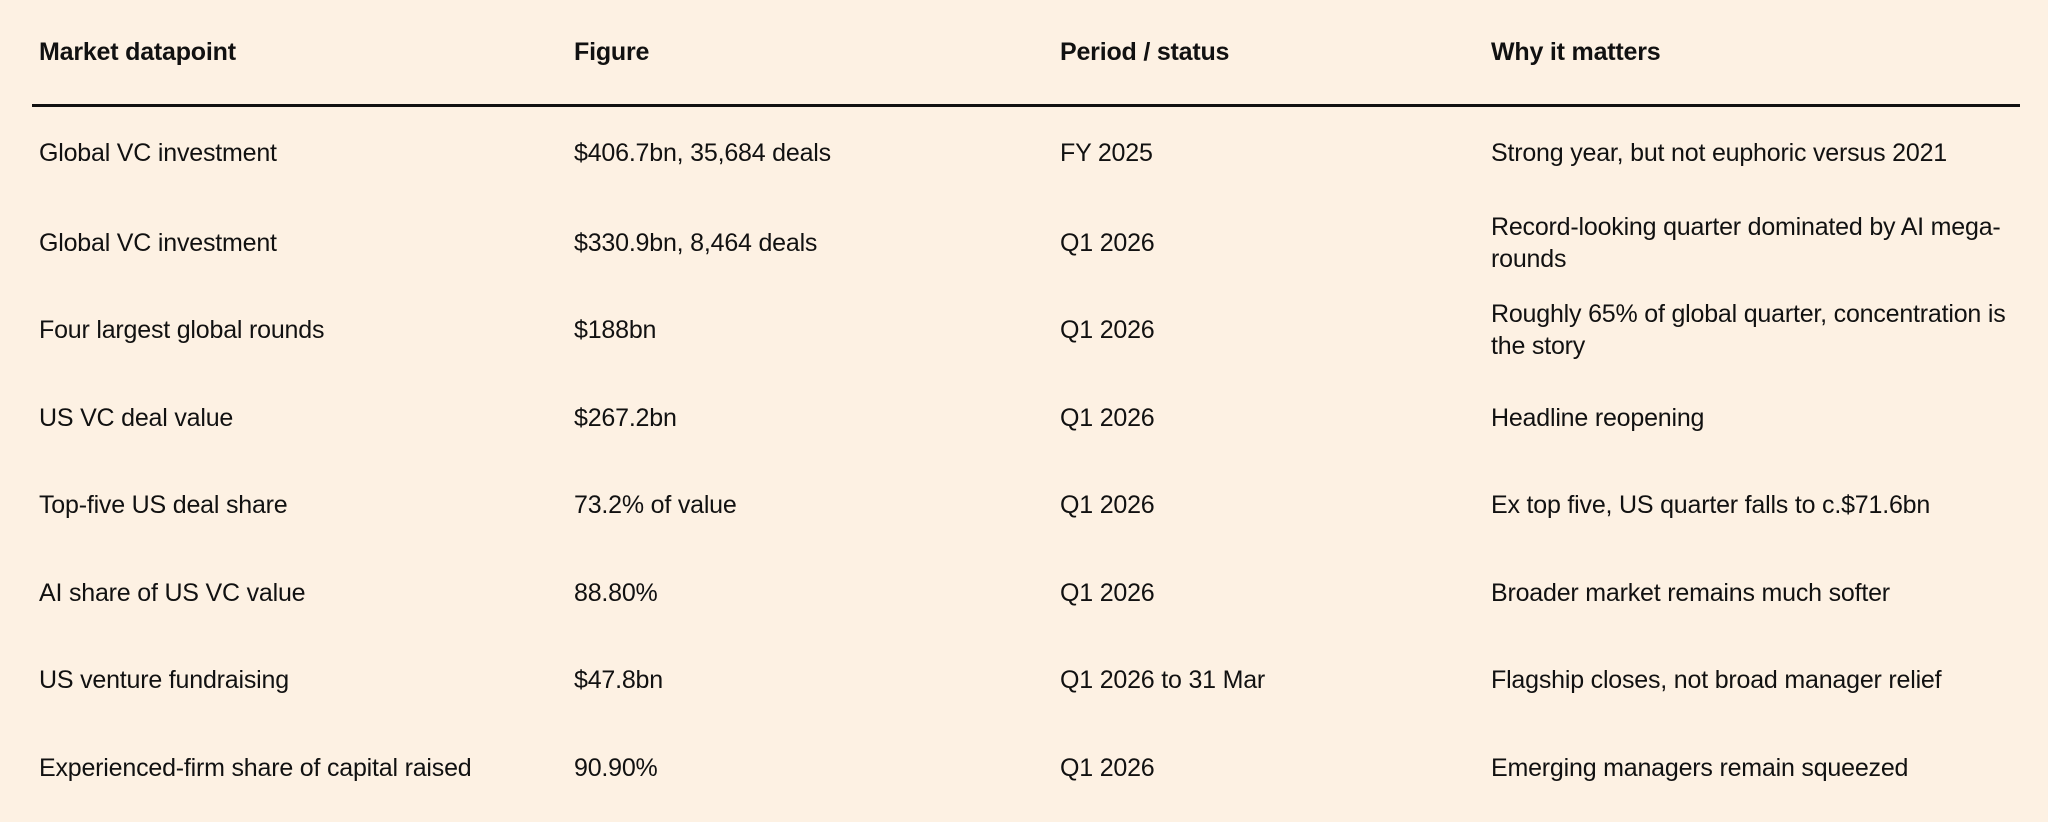  I want to click on cell-figure: $47.8bn, so click(618, 680).